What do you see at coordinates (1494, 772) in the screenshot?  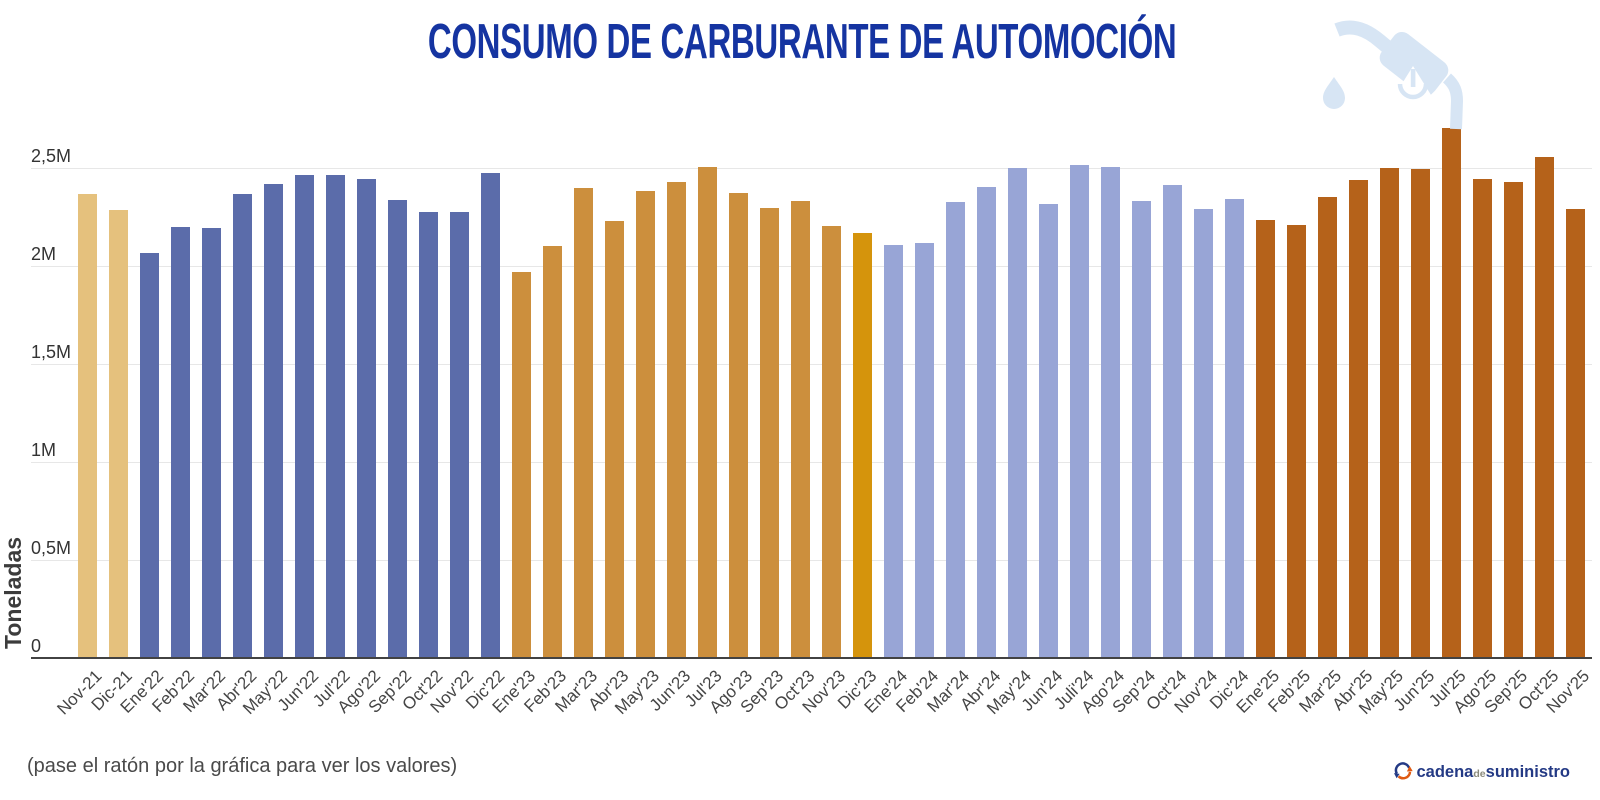 I see `svg-text: cadenadesuministro` at bounding box center [1494, 772].